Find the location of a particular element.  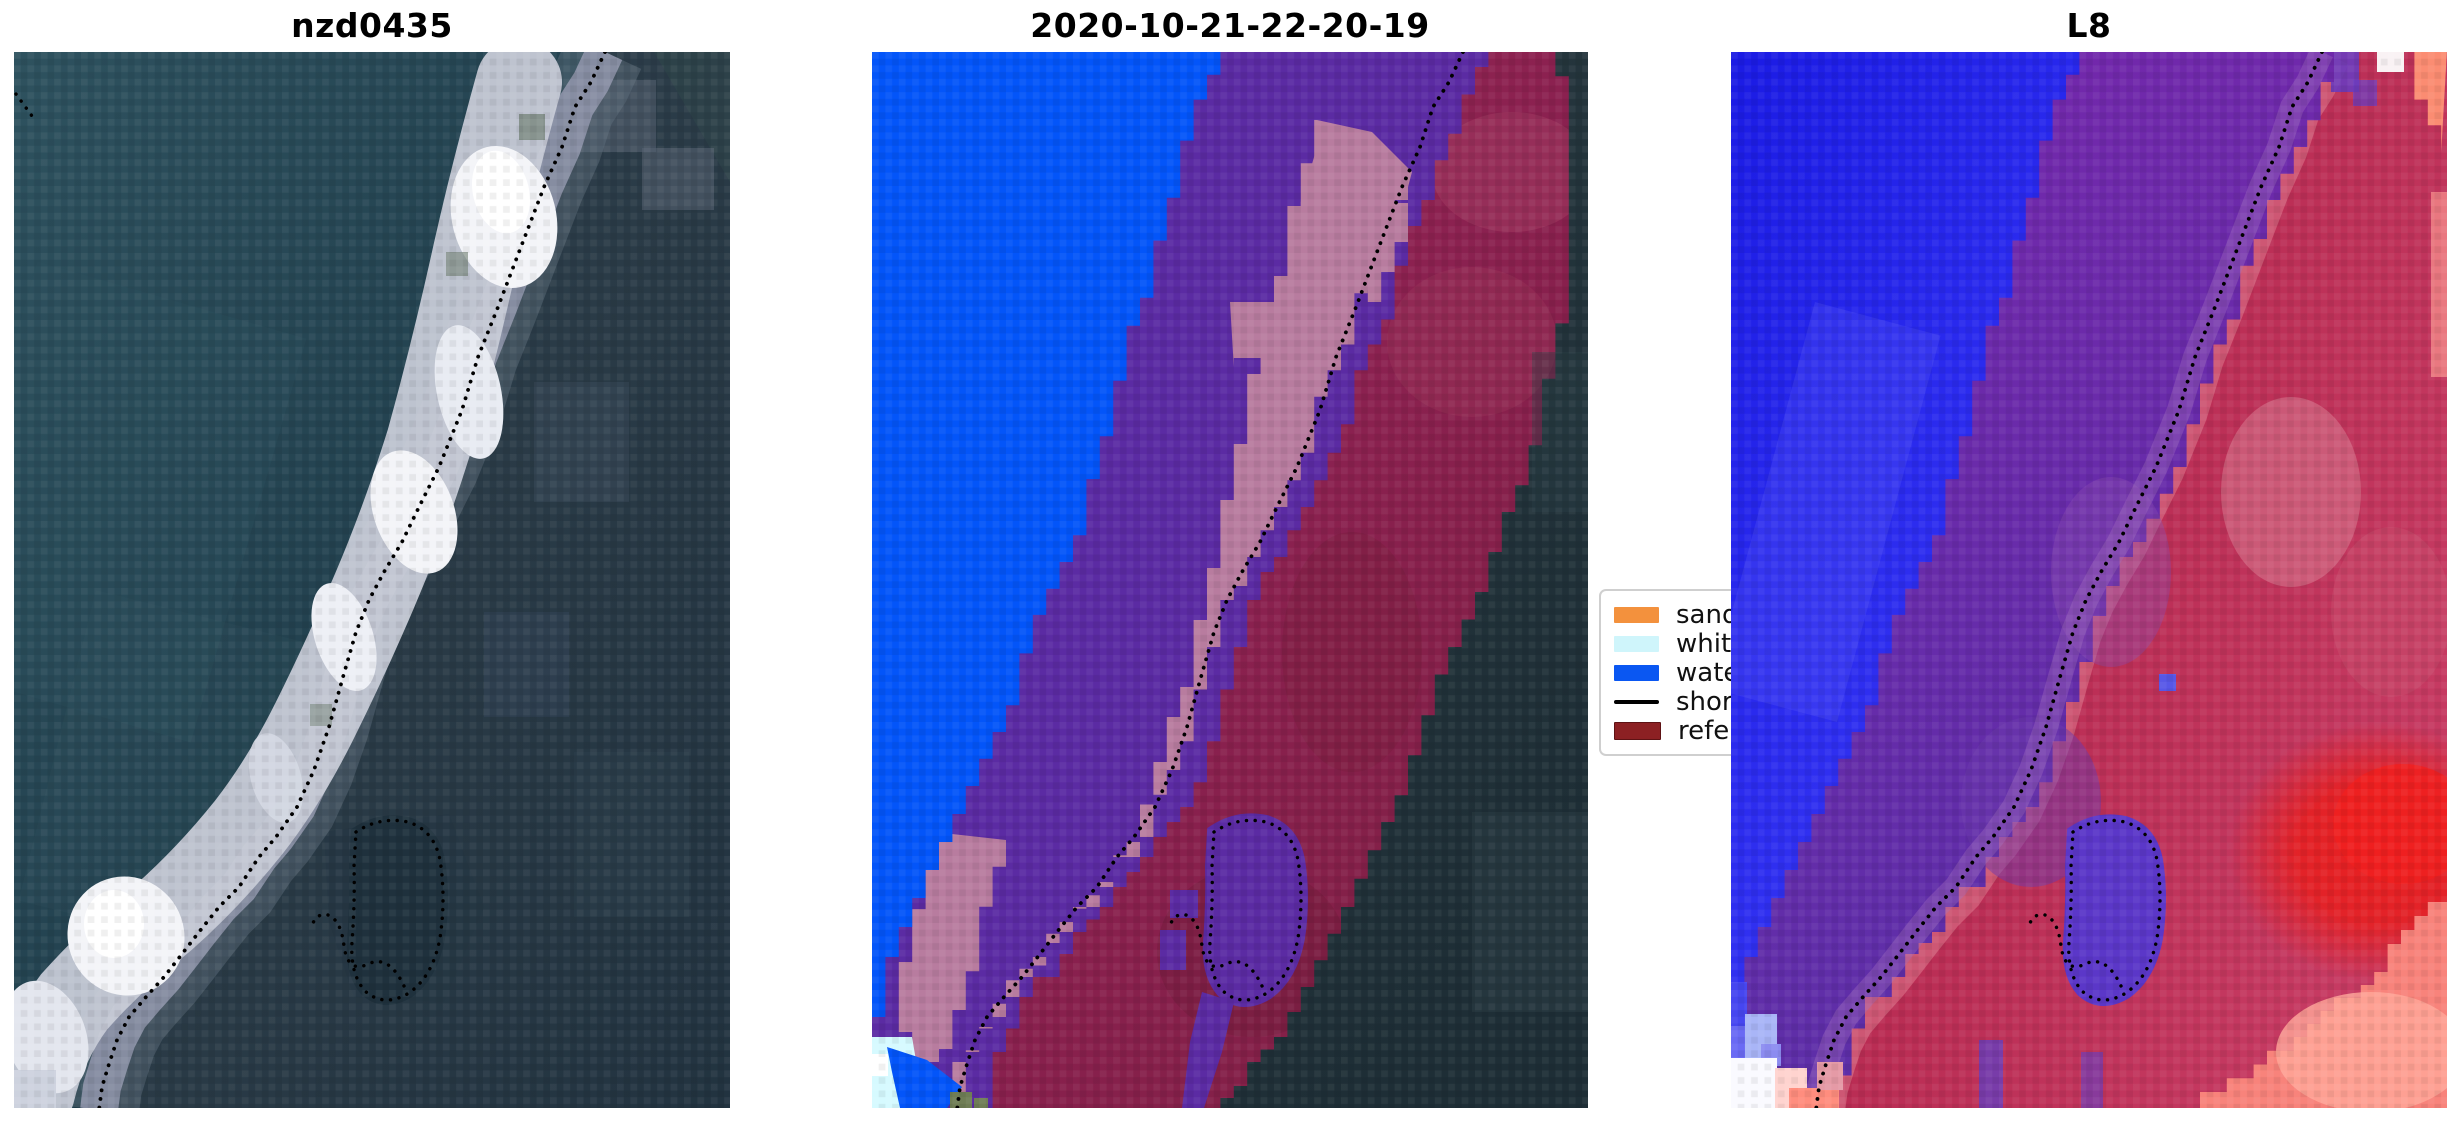

legend-item-sand: sand is located at coordinates (1708, 614).